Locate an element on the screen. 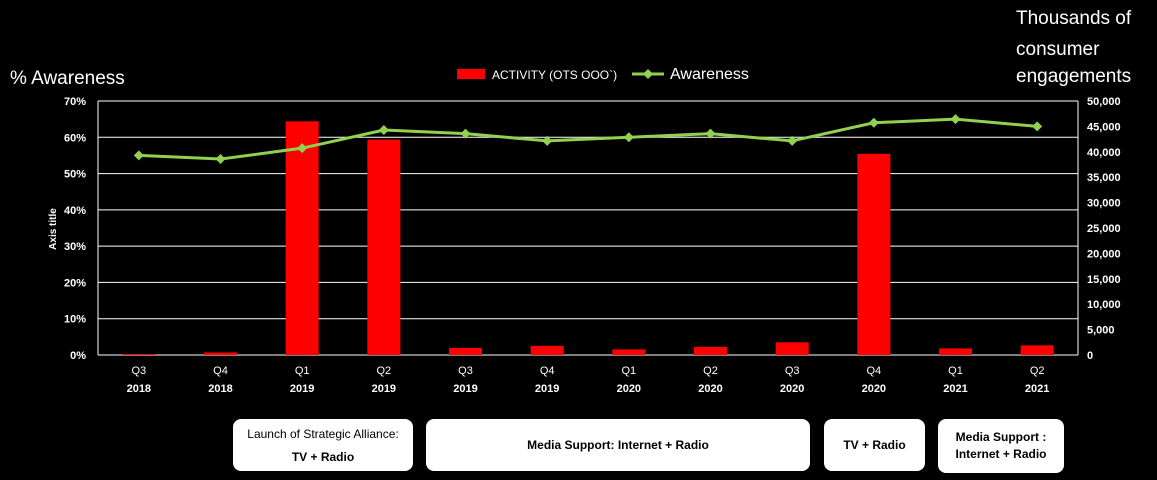 This screenshot has height=480, width=1157. annotation-box-launch: Launch of Strategic Alliance: TV + Radio is located at coordinates (323, 445).